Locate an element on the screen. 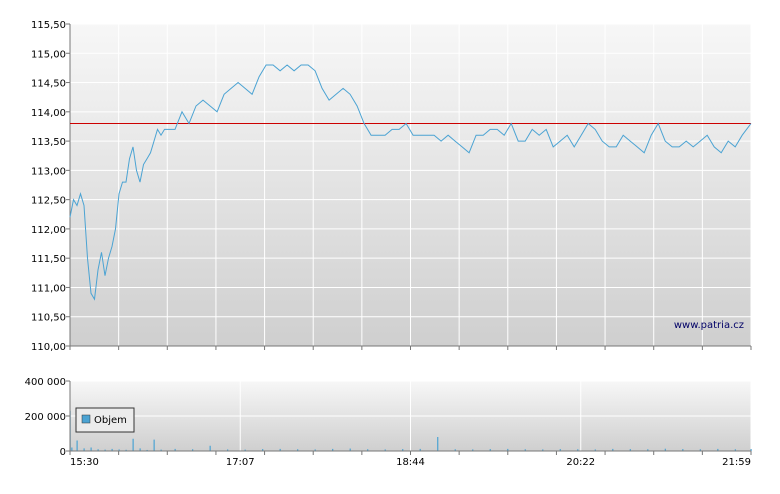 This screenshot has width=780, height=494. volume-y-tick-label: 200 000 is located at coordinates (45, 417).